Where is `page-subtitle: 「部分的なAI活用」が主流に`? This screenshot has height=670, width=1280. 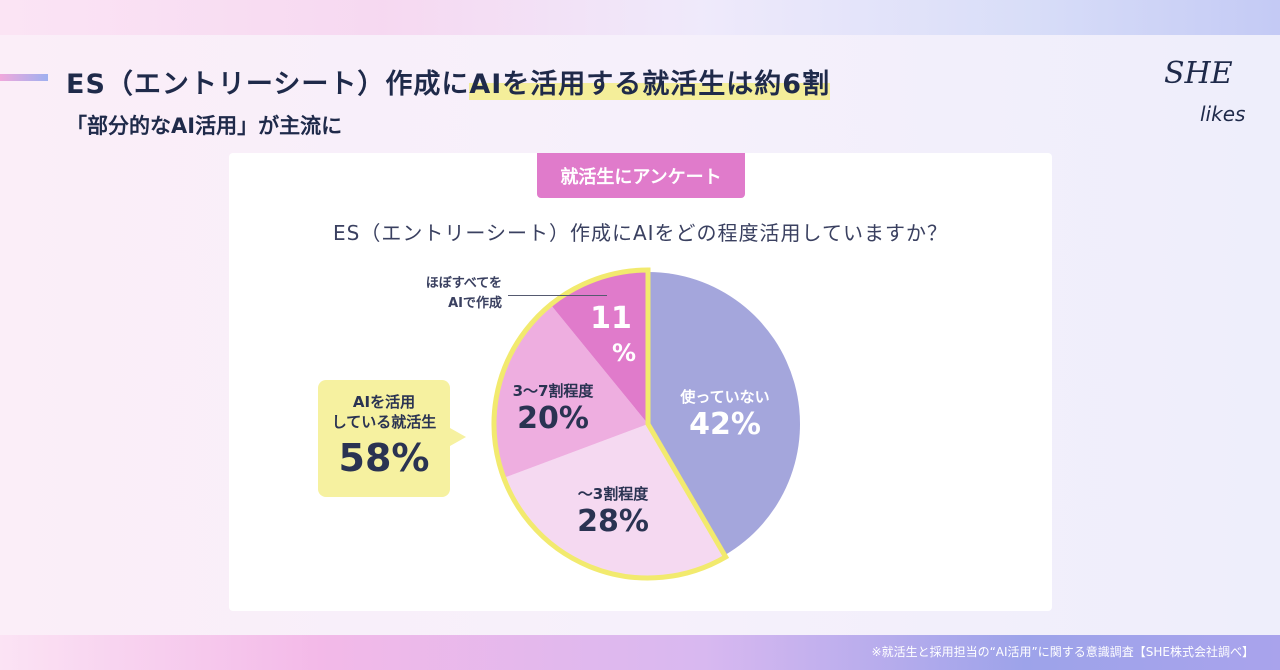
page-subtitle: 「部分的なAI活用」が主流に is located at coordinates (204, 126).